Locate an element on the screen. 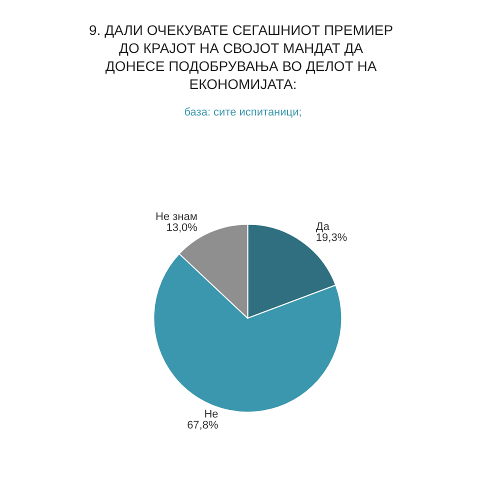 The image size is (490, 490). slice-label: Не is located at coordinates (211, 414).